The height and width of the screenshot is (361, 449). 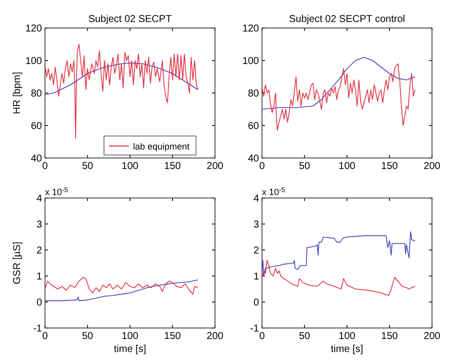 I want to click on y-axis-title: GSR [µS], so click(x=17, y=263).